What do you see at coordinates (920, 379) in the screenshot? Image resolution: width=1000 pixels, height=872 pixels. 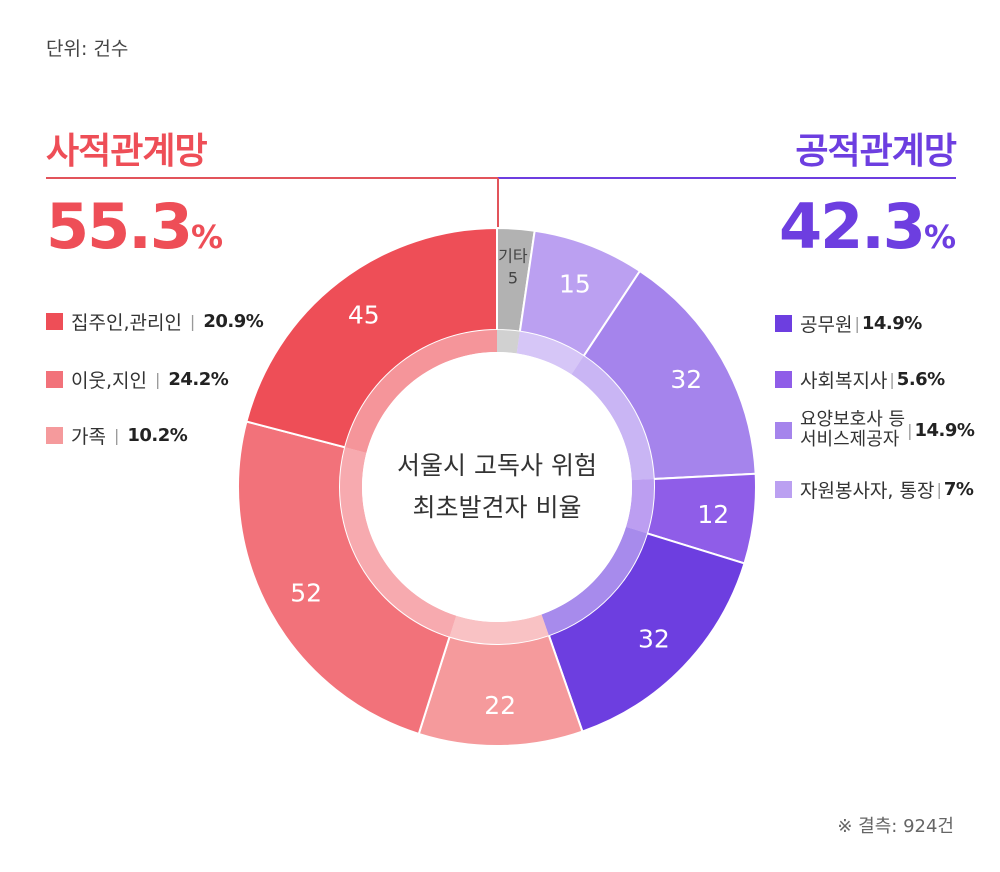 I see `legend-value: 5.6%` at bounding box center [920, 379].